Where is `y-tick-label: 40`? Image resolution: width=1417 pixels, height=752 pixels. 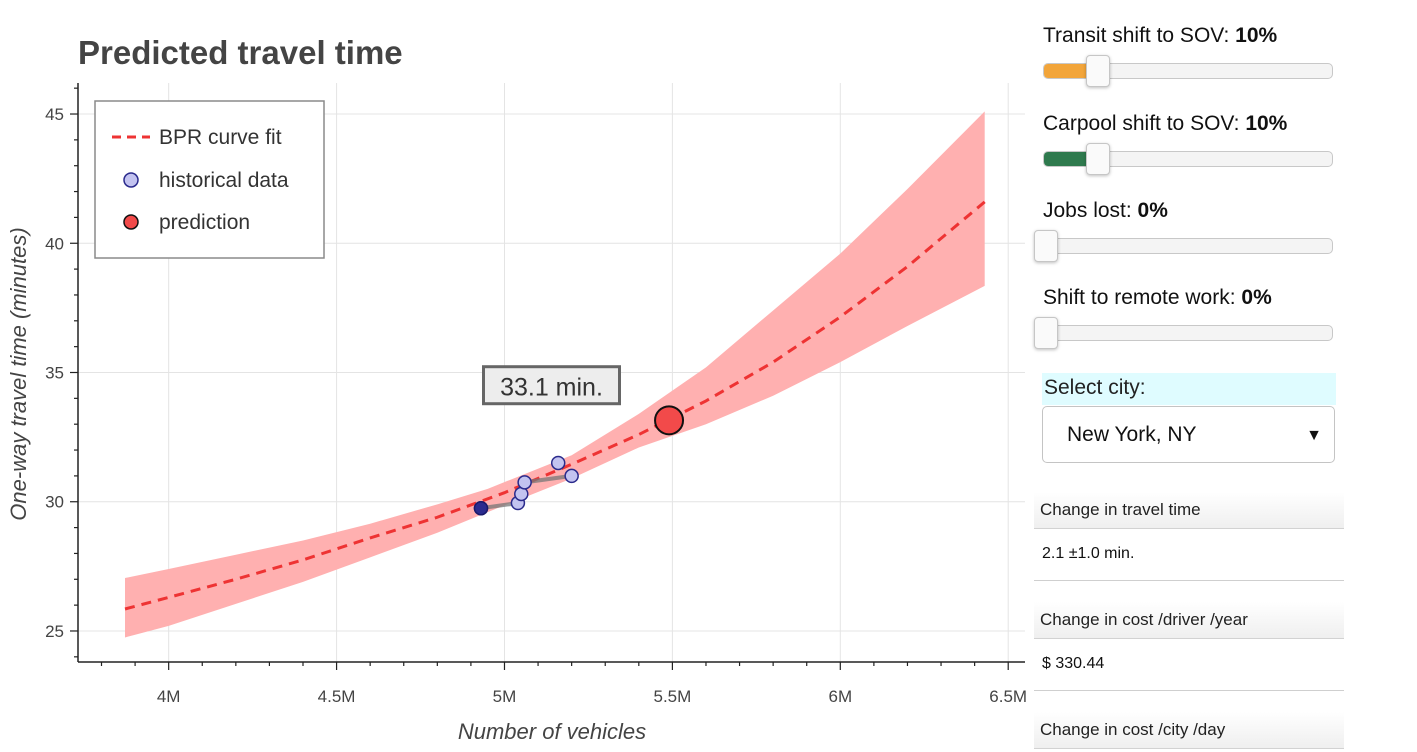 y-tick-label: 40 is located at coordinates (54, 243).